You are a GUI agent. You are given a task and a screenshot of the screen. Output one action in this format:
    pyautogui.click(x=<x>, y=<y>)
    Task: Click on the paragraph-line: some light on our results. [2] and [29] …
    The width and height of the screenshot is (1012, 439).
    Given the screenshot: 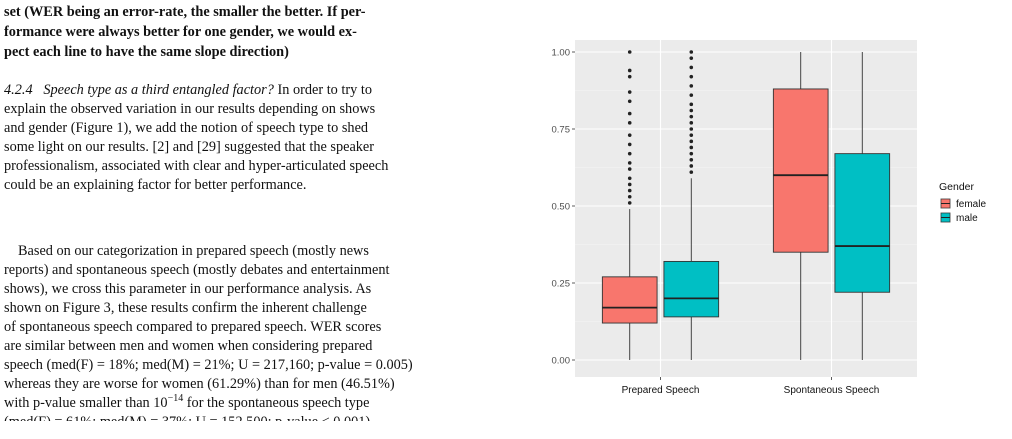 What is the action you would take?
    pyautogui.click(x=189, y=147)
    